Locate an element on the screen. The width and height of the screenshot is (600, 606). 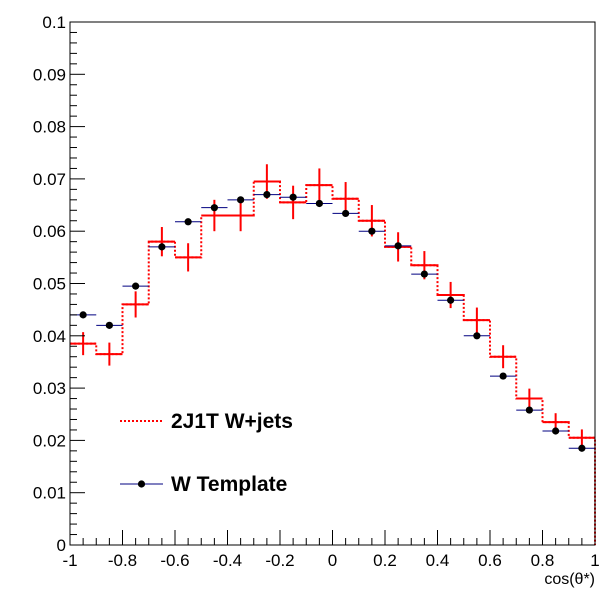
legend-item-wjets: 2J1T W+jets is located at coordinates (206, 421).